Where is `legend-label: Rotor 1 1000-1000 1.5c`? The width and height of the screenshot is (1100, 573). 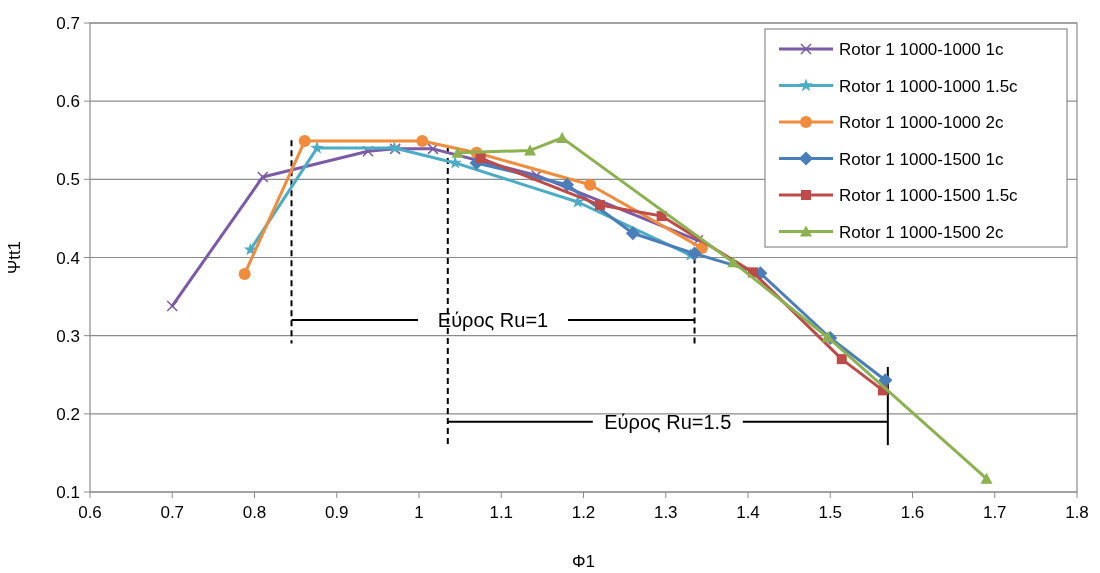 legend-label: Rotor 1 1000-1000 1.5c is located at coordinates (929, 86).